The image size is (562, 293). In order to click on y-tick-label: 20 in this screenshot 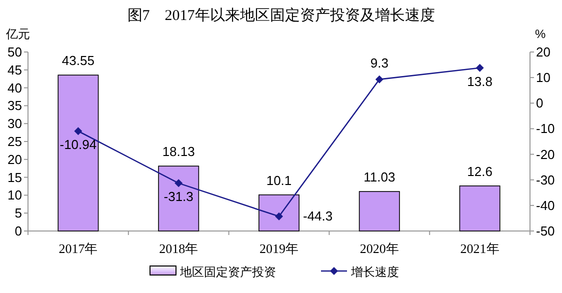, I will do `click(15, 159)`.